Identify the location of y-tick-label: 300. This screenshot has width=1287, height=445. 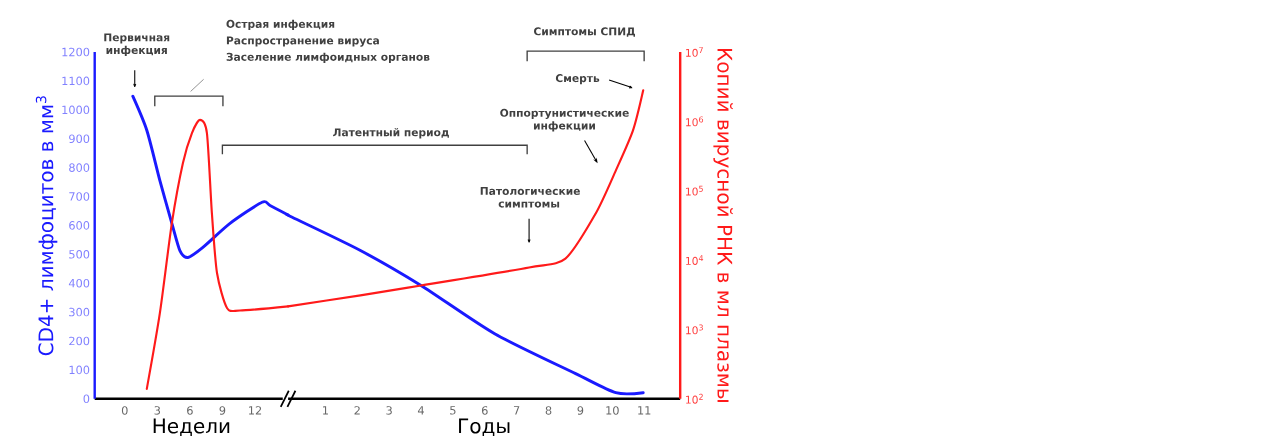
(79, 312).